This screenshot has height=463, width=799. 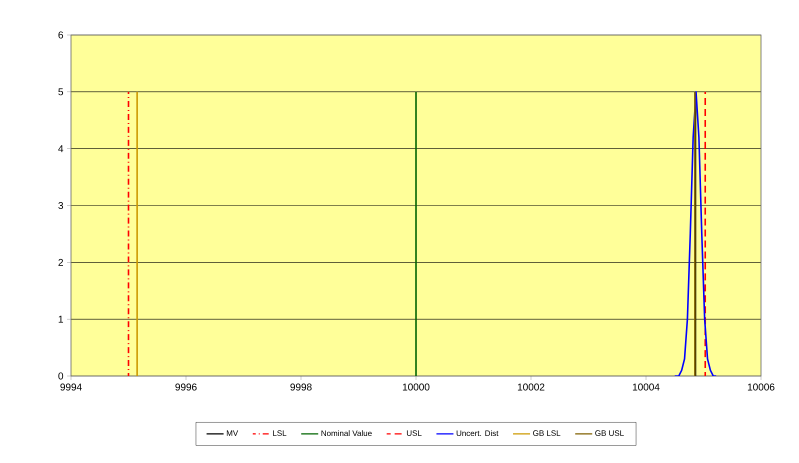 I want to click on y-tick-label: 6, so click(x=61, y=35).